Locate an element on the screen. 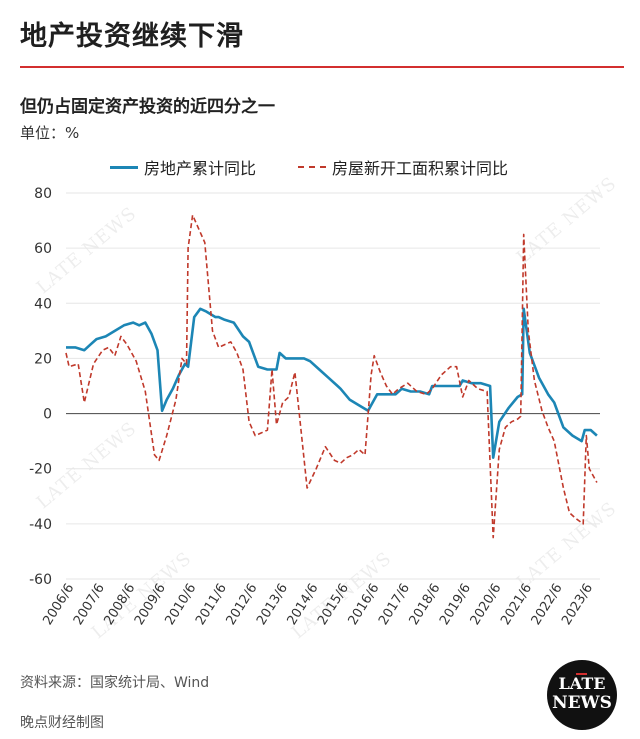  legend-item-series2: 房屋新开工面积累计同比 is located at coordinates (403, 167).